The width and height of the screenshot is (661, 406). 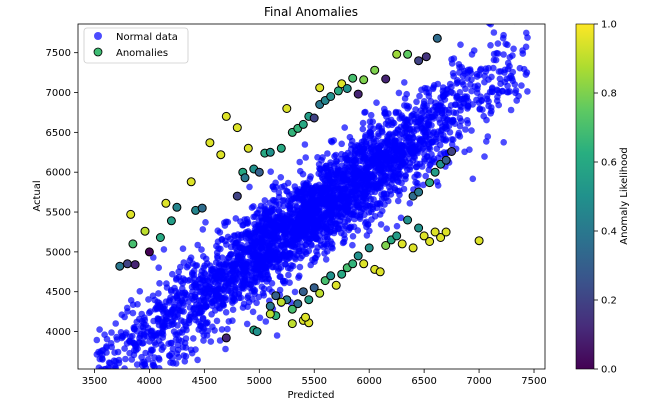 What do you see at coordinates (609, 163) in the screenshot?
I see `colorbar-tick-label: 0.6` at bounding box center [609, 163].